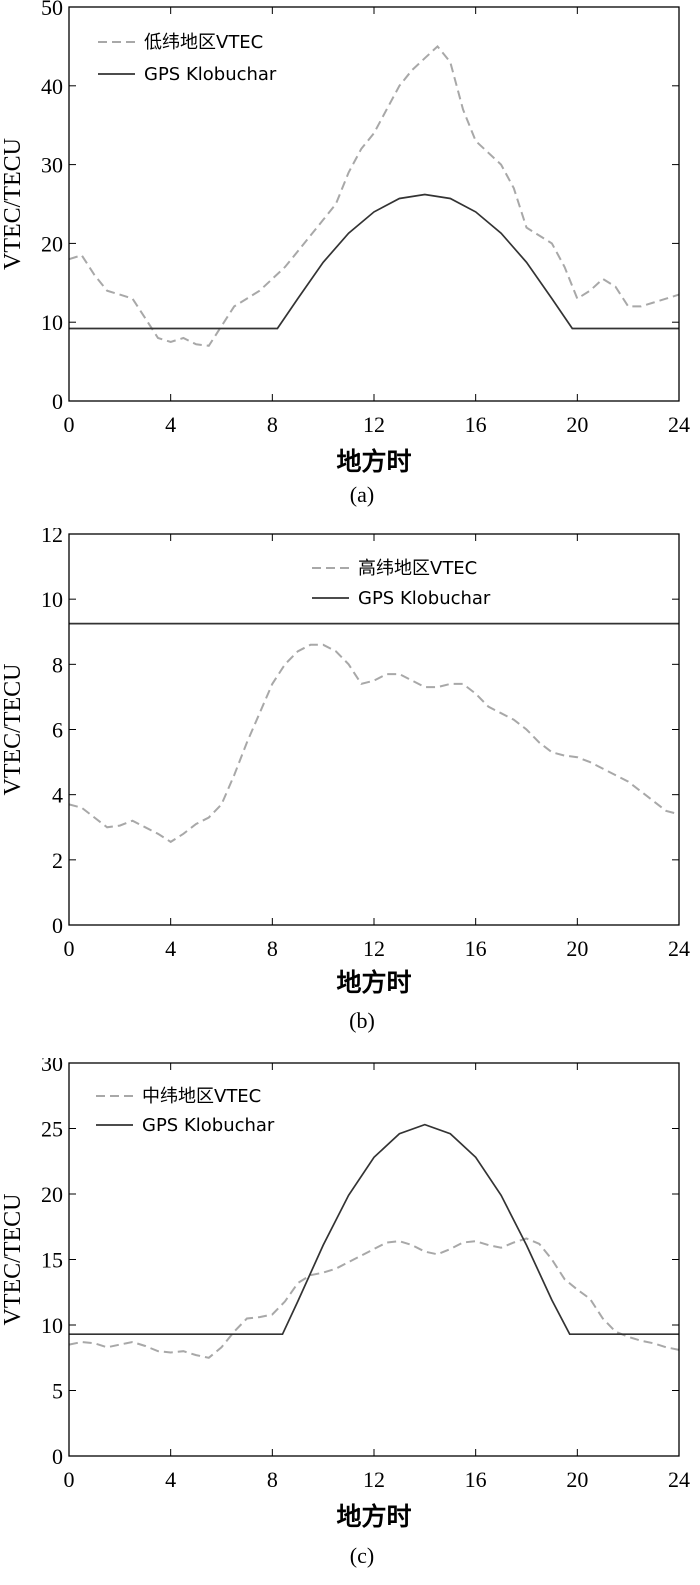  What do you see at coordinates (13, 204) in the screenshot?
I see `chart-a-y-axis-label: VTEC/TECU` at bounding box center [13, 204].